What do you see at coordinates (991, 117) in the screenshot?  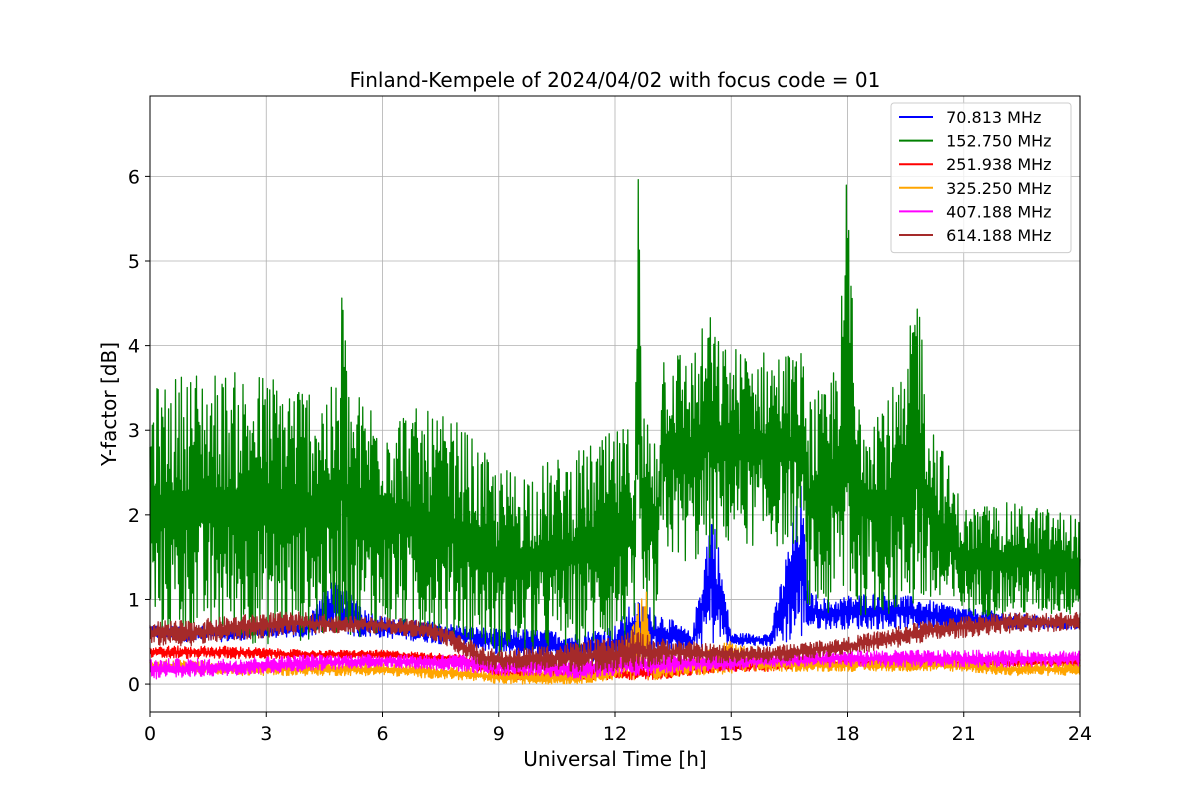 I see `legend-entry-label: 70.813 MHz` at bounding box center [991, 117].